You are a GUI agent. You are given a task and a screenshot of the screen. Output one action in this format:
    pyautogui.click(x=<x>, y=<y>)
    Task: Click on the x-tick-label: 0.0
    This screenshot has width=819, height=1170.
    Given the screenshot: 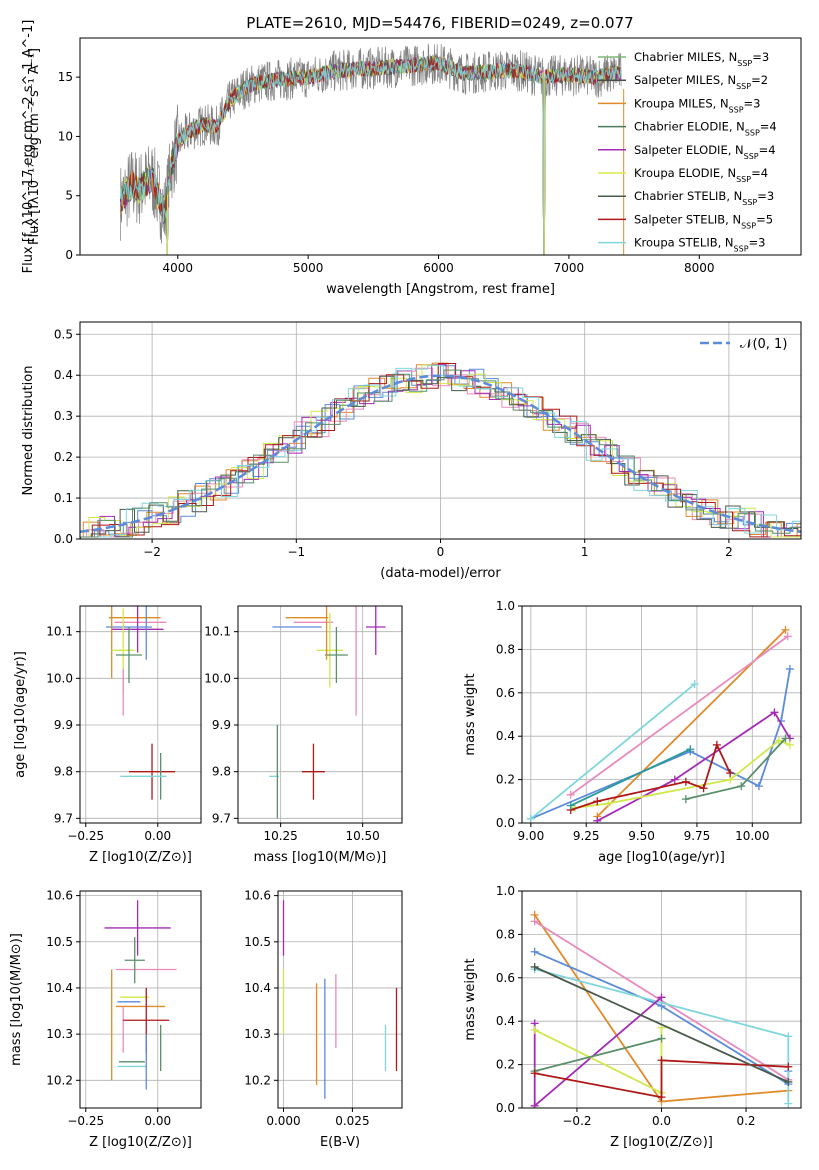 What is the action you would take?
    pyautogui.click(x=661, y=1121)
    